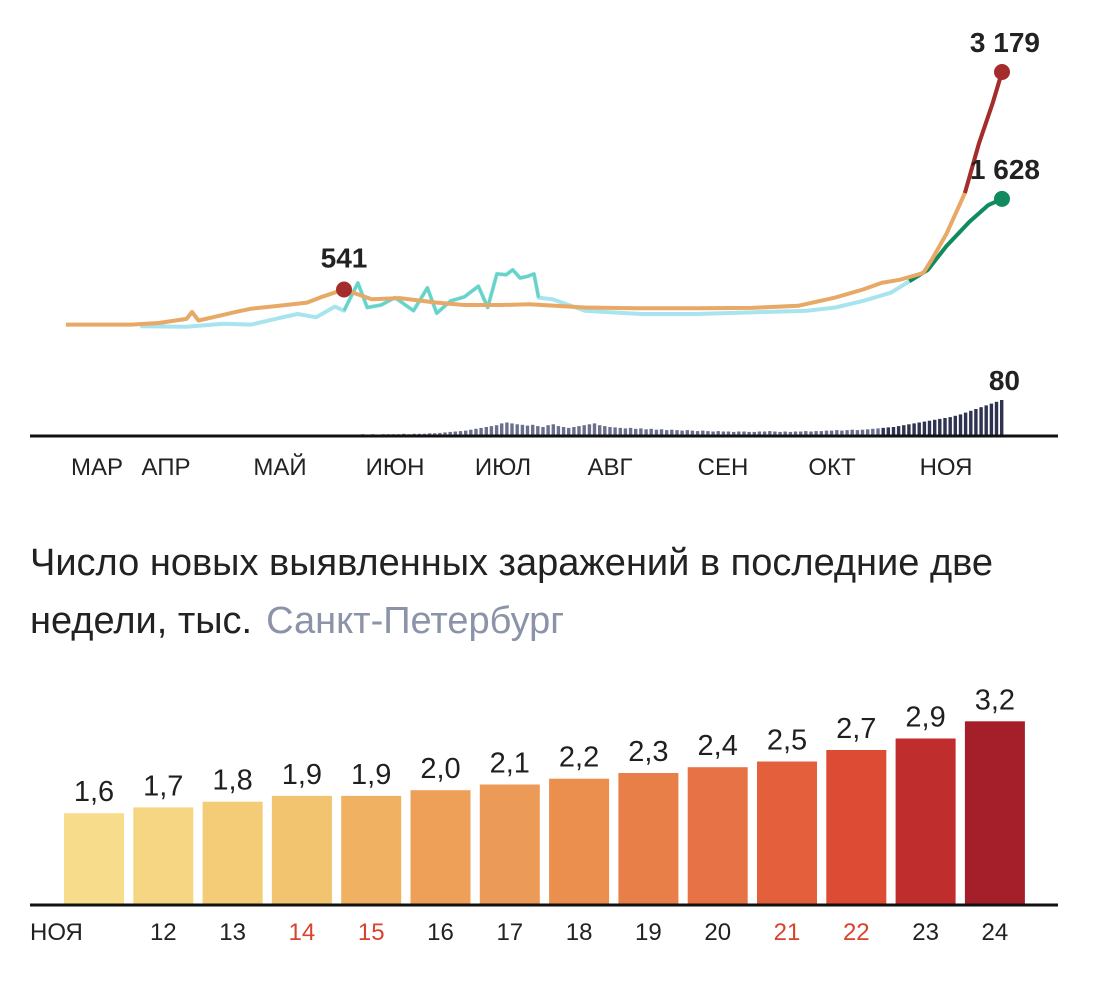  I want to click on category-tick-label: 15, so click(371, 932).